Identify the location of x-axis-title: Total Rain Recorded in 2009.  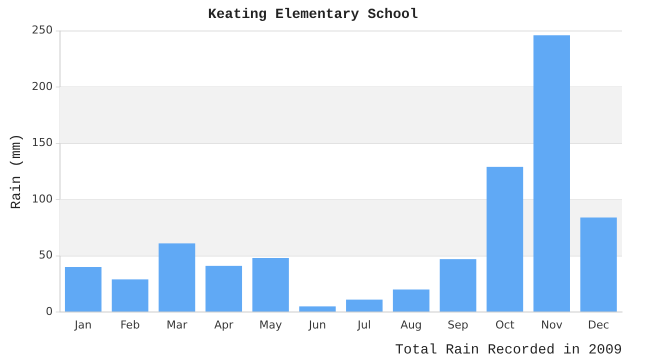
(508, 350).